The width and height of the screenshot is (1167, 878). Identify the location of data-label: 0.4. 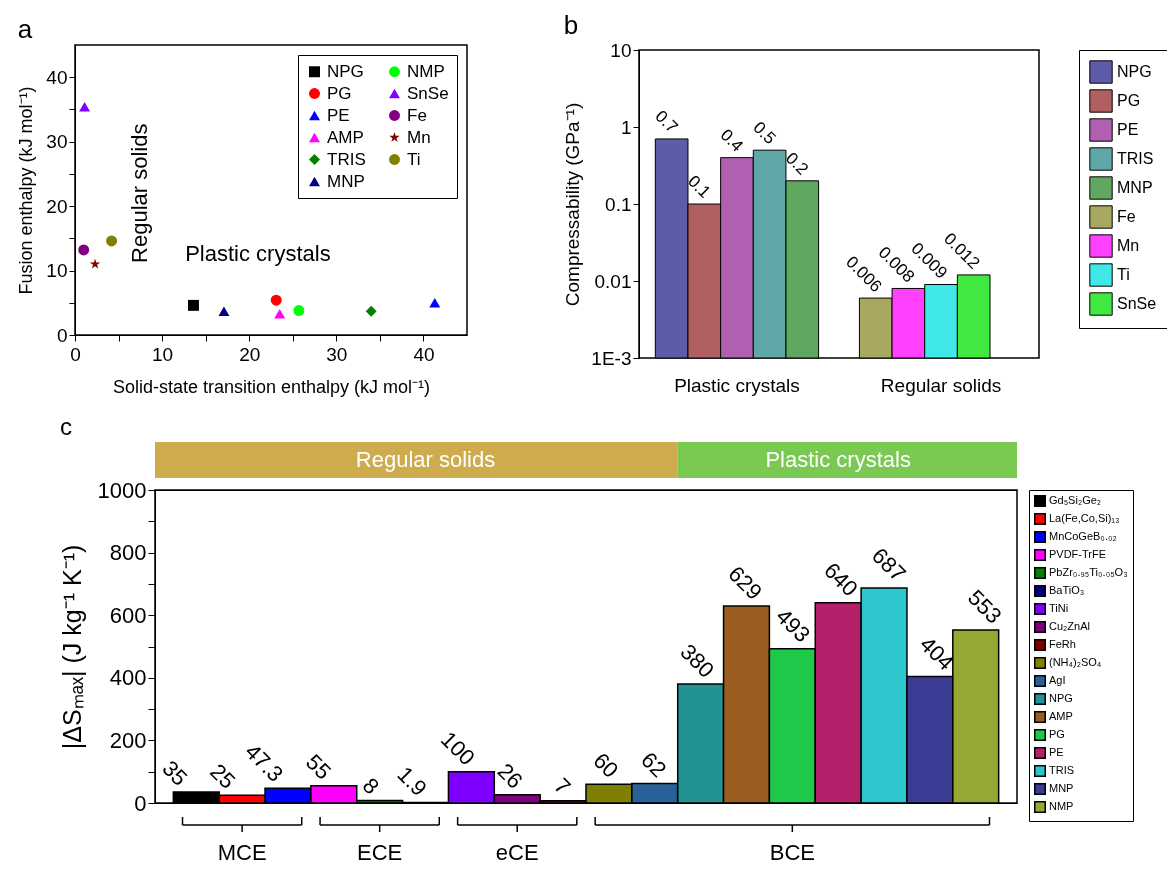
(731, 140).